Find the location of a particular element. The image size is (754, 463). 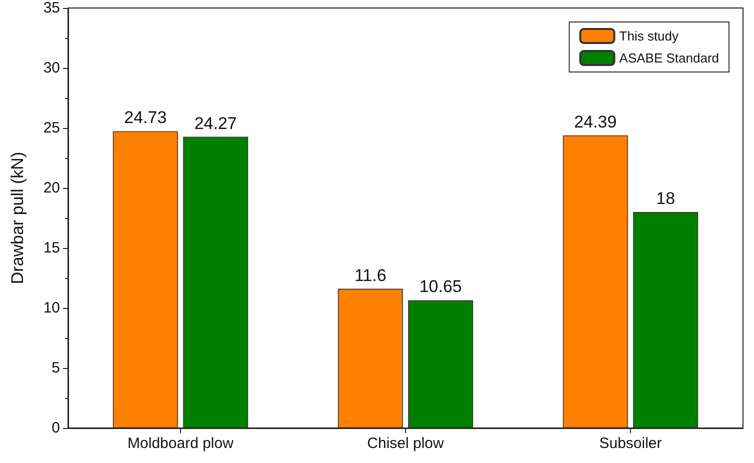

data-label: 11.6 is located at coordinates (370, 275).